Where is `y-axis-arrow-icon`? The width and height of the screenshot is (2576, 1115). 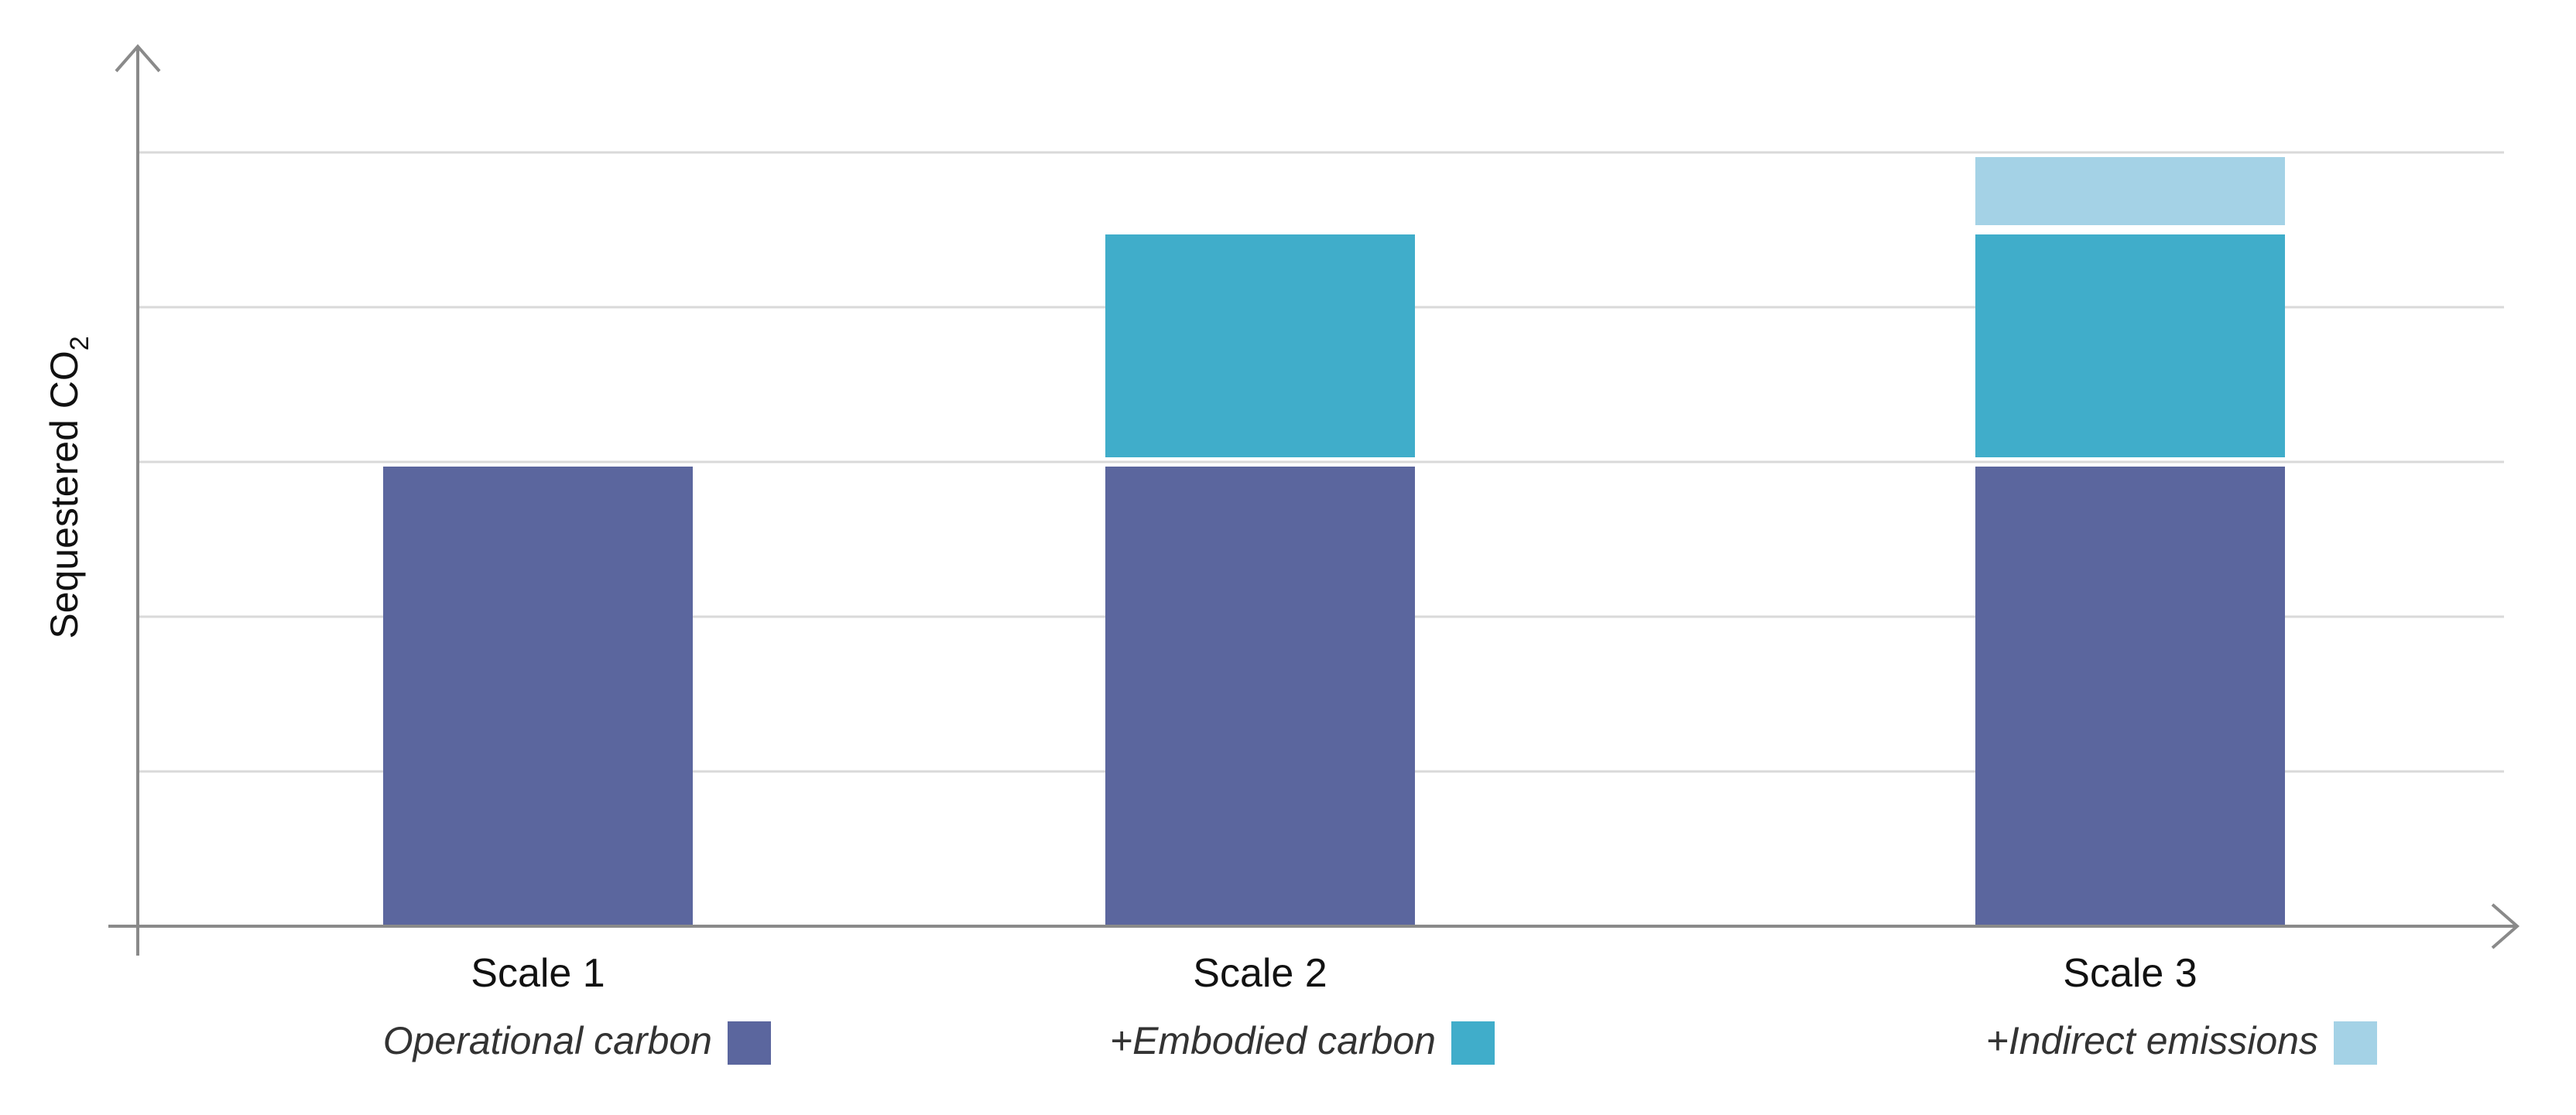 y-axis-arrow-icon is located at coordinates (138, 58).